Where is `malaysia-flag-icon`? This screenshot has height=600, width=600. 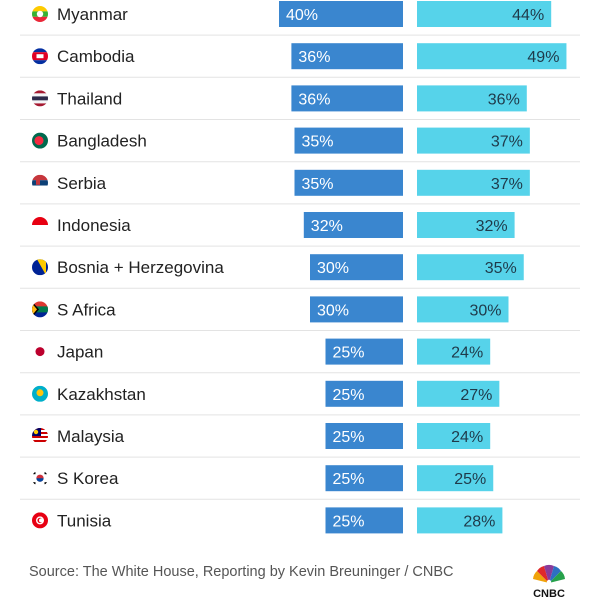
malaysia-flag-icon is located at coordinates (40, 436).